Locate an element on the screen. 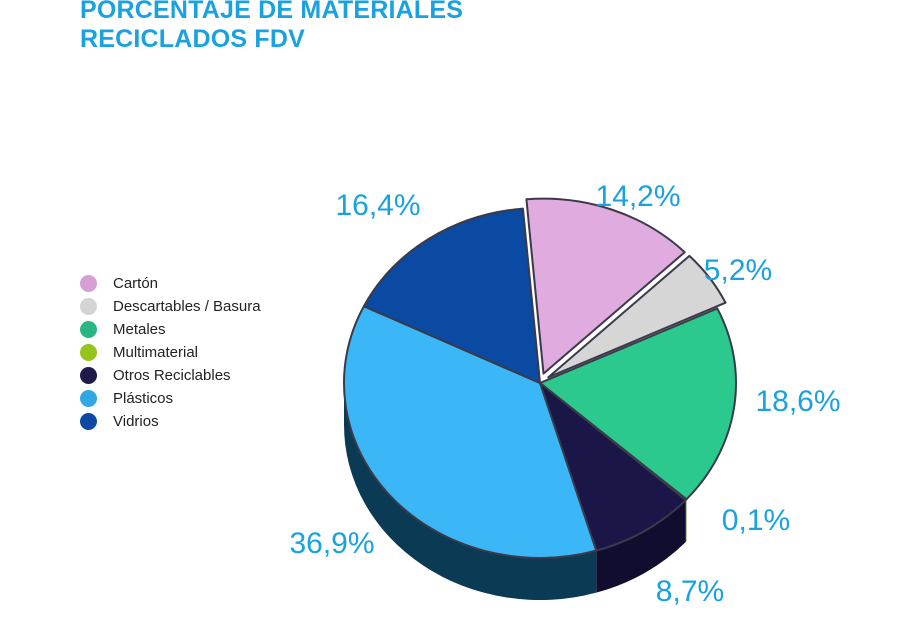 Image resolution: width=907 pixels, height=619 pixels. legend-swatch-plasticos is located at coordinates (88, 398).